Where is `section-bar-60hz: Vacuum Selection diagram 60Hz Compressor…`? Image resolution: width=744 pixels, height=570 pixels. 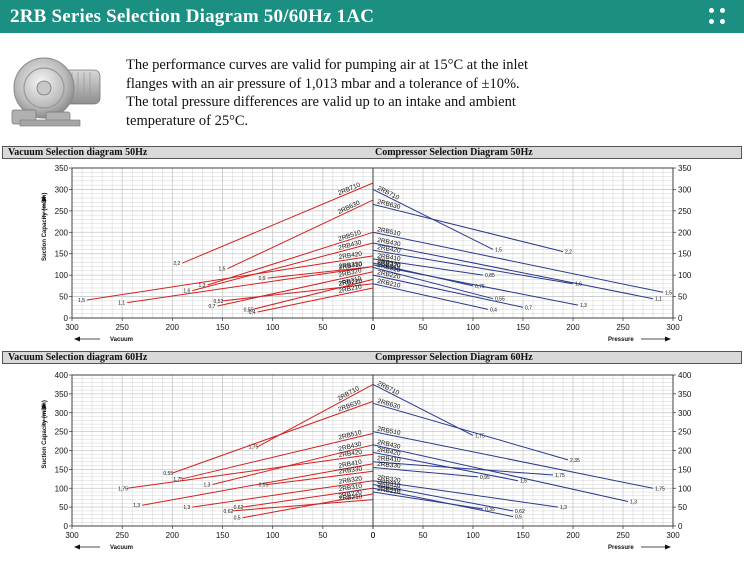 section-bar-60hz: Vacuum Selection diagram 60Hz Compressor… is located at coordinates (372, 357).